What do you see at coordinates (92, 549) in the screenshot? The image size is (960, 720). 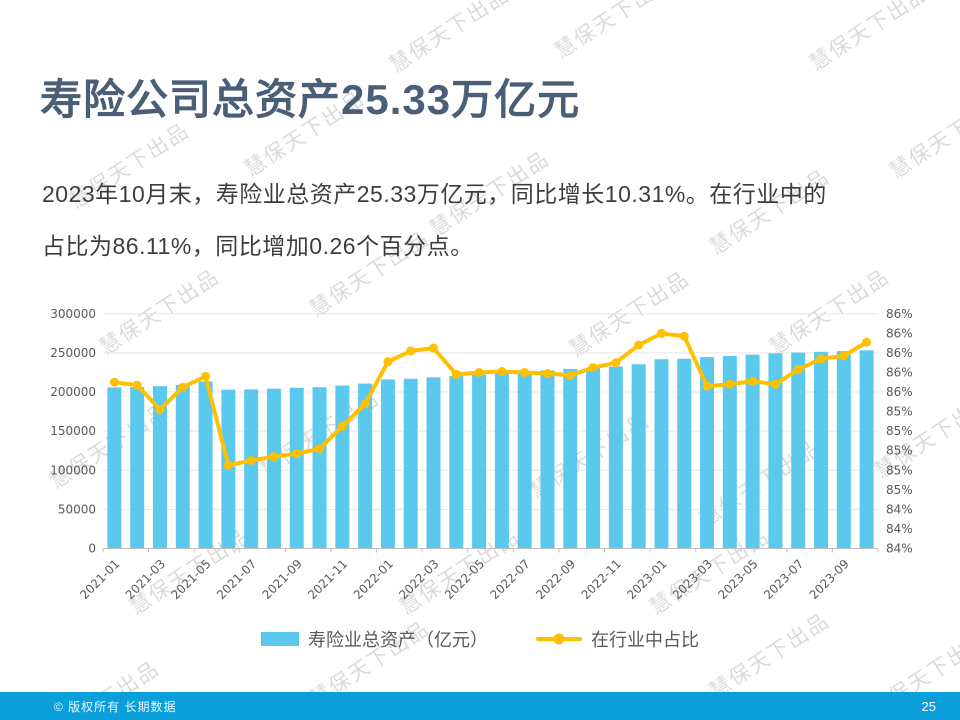 I see `y-axis-label-left: 0` at bounding box center [92, 549].